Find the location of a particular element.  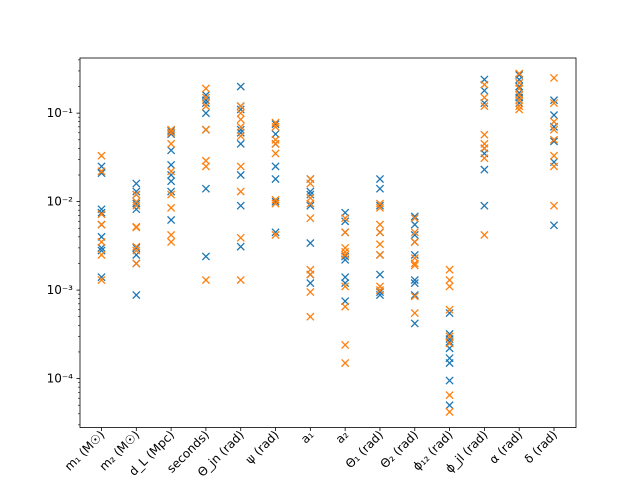

y-tick-label: 10⁻³ is located at coordinates (60, 290).